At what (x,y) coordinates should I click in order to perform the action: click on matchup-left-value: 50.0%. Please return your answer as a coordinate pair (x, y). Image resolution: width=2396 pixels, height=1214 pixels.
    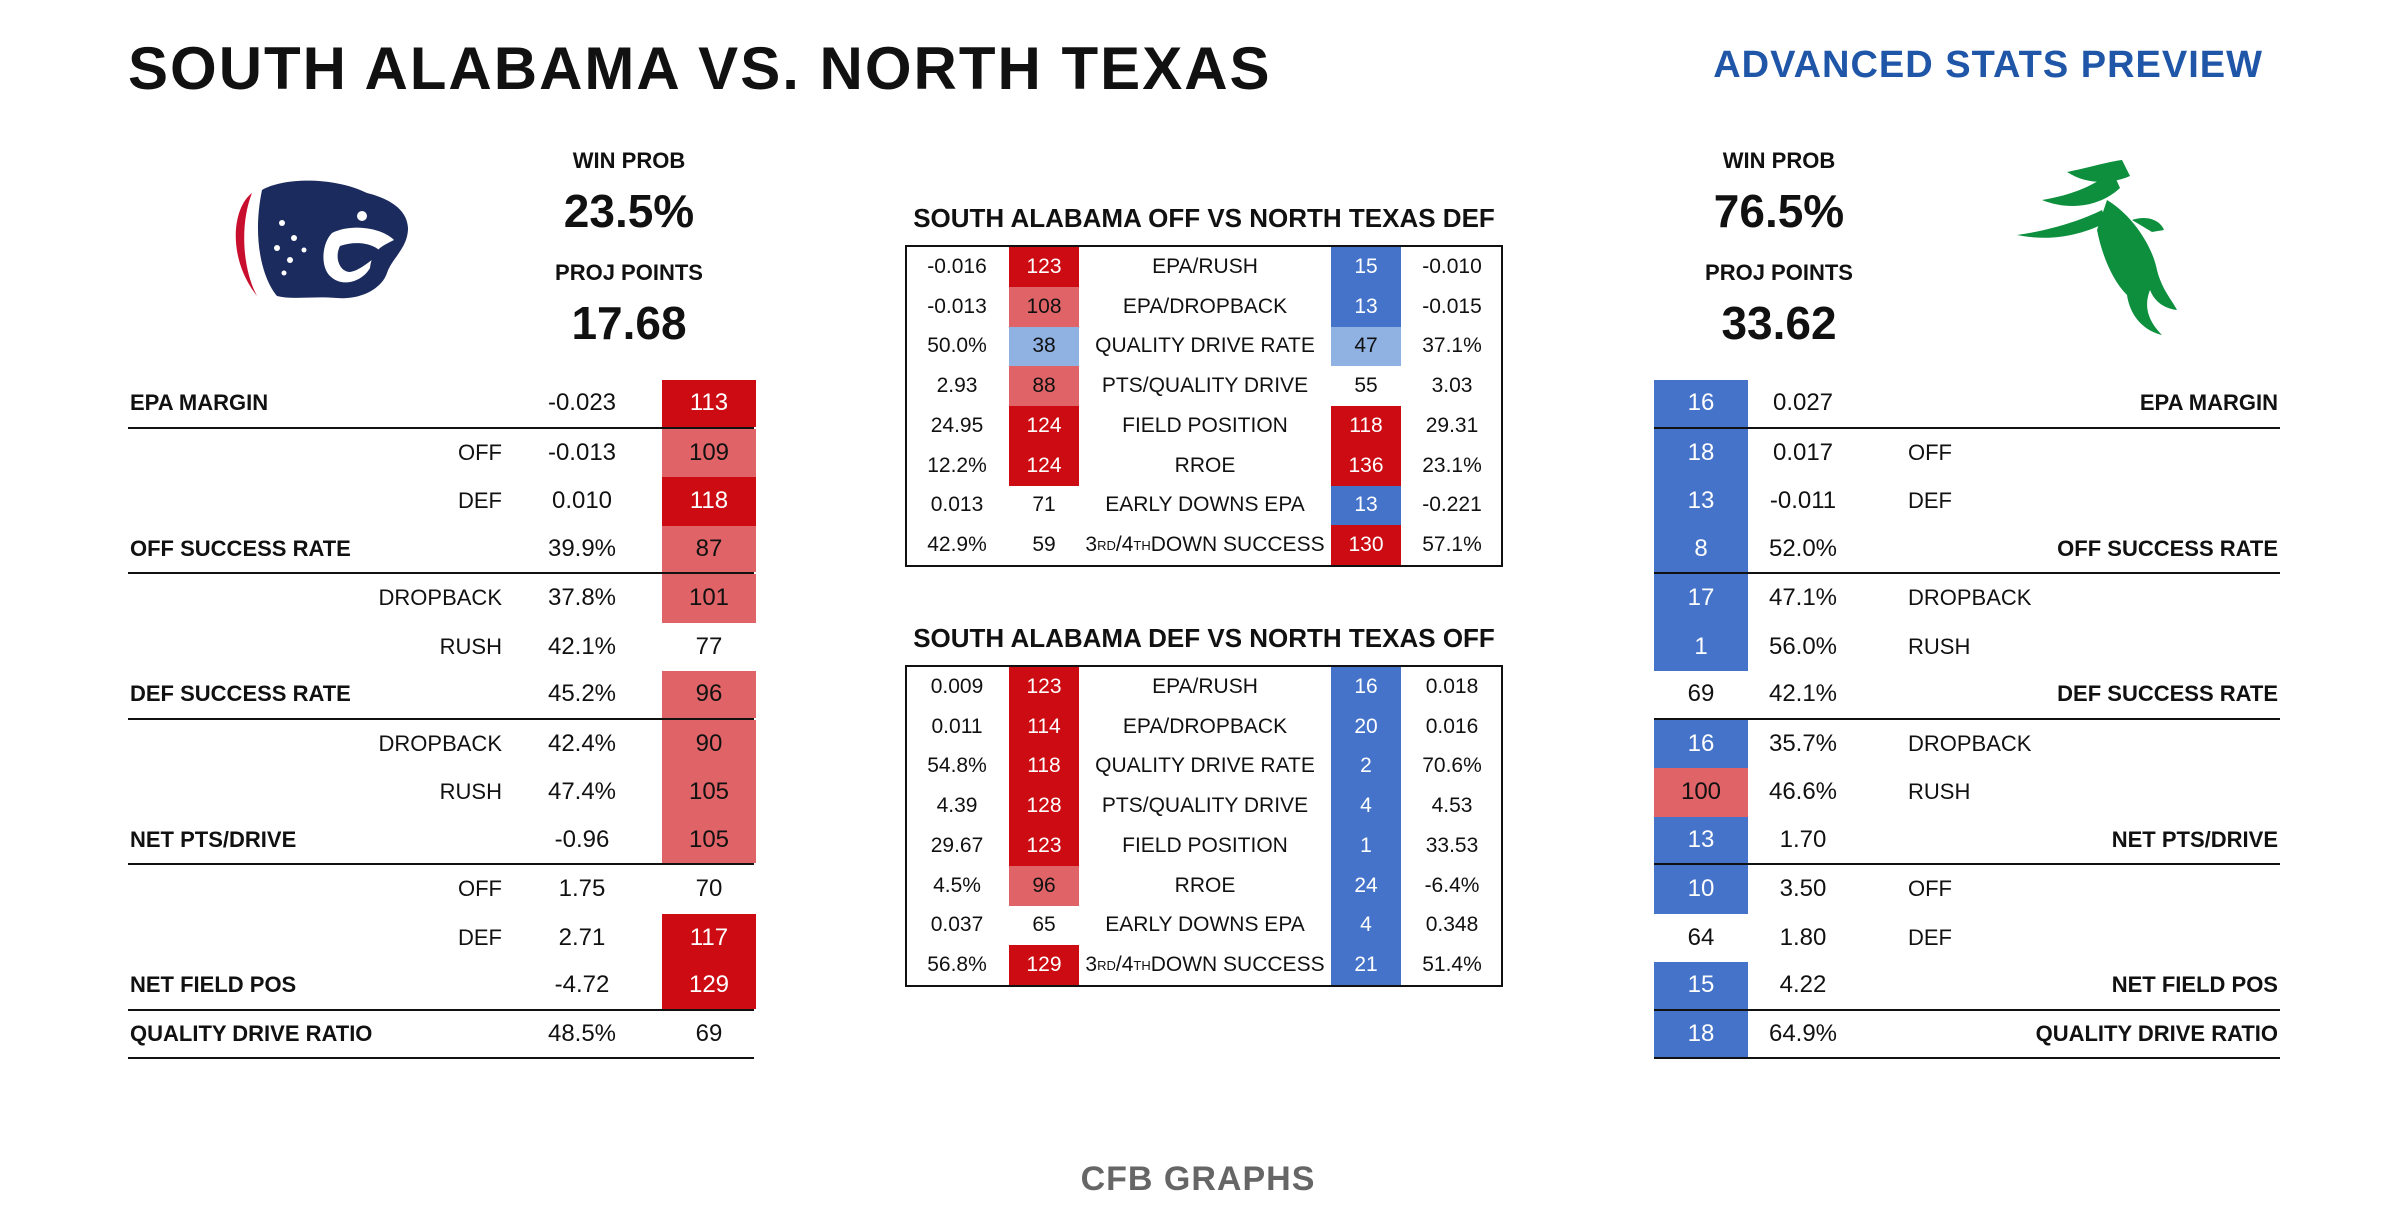
    Looking at the image, I should click on (957, 346).